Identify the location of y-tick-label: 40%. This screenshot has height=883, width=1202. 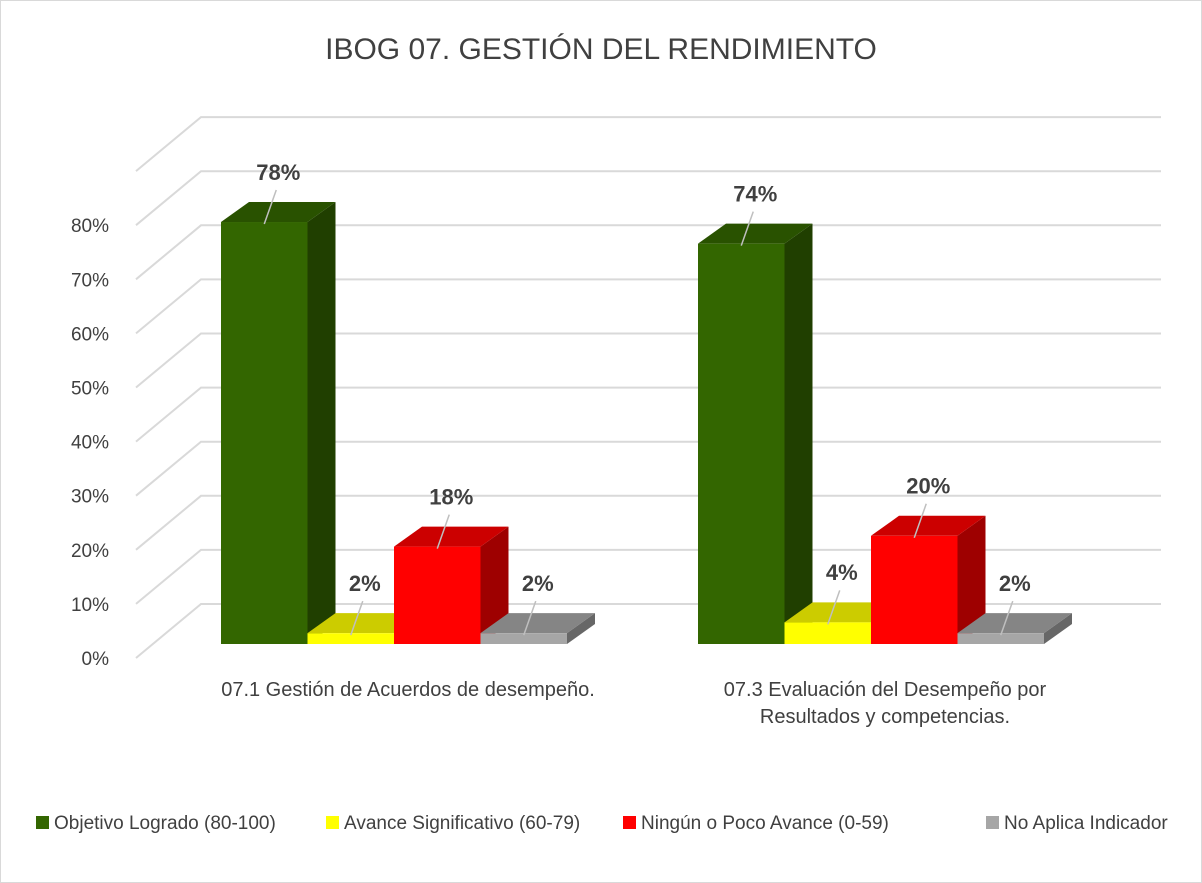
(90, 443).